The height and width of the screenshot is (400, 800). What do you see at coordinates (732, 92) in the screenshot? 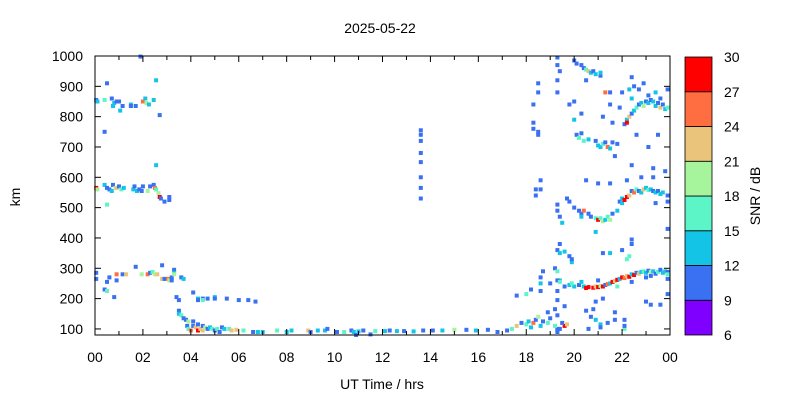
I see `colorbar-tick-label: 27` at bounding box center [732, 92].